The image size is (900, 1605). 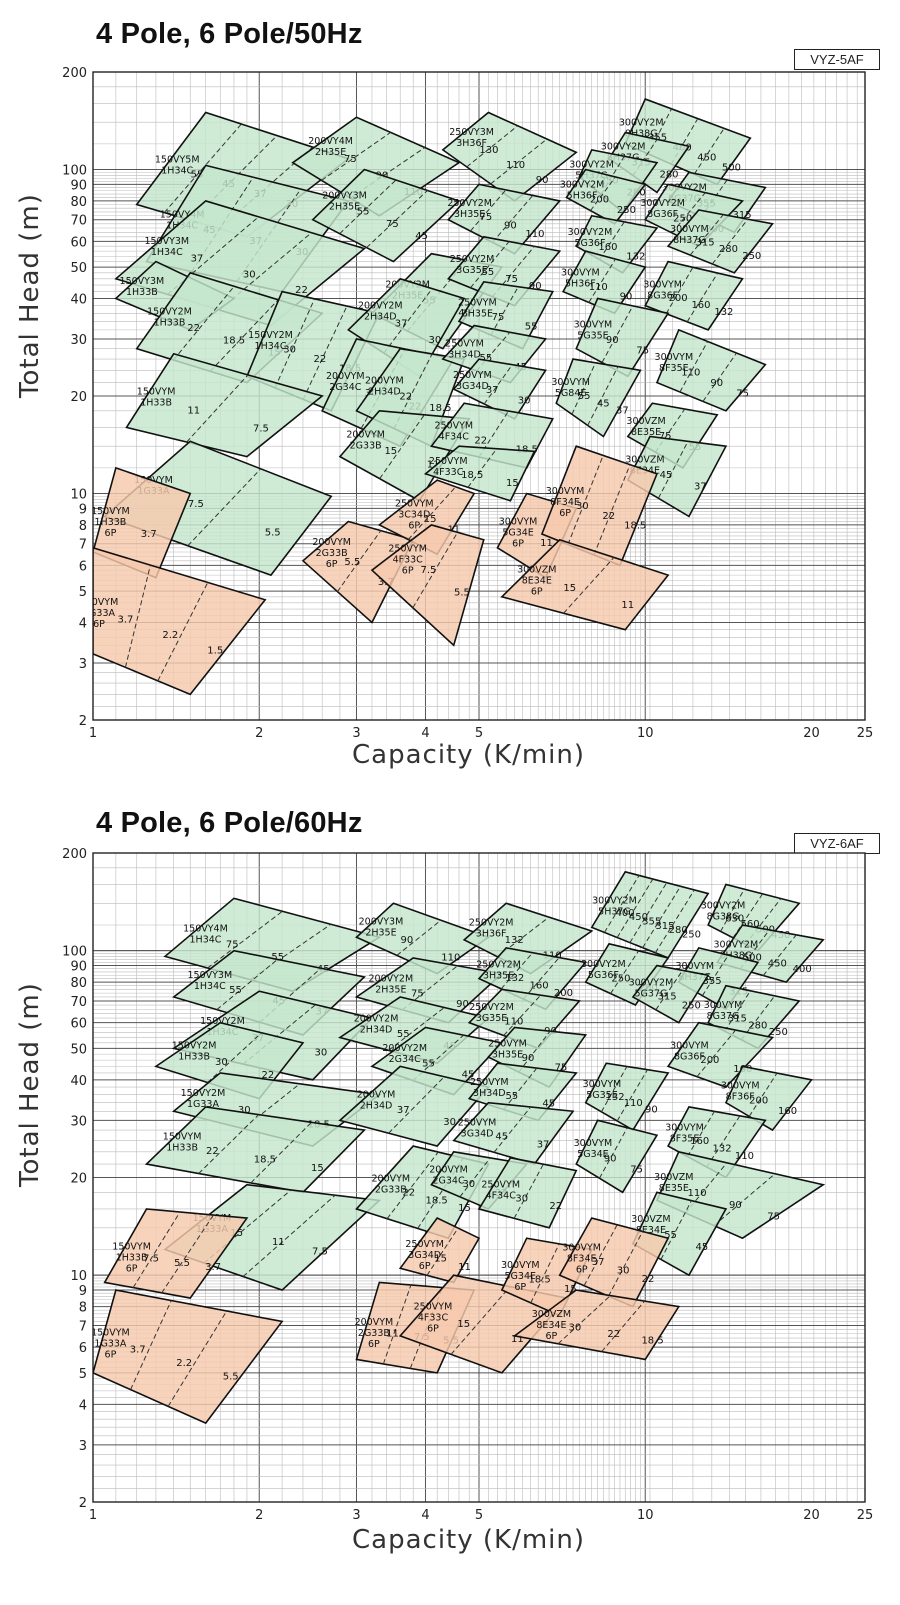 What do you see at coordinates (479, 733) in the screenshot?
I see `x-tick-label: 5` at bounding box center [479, 733].